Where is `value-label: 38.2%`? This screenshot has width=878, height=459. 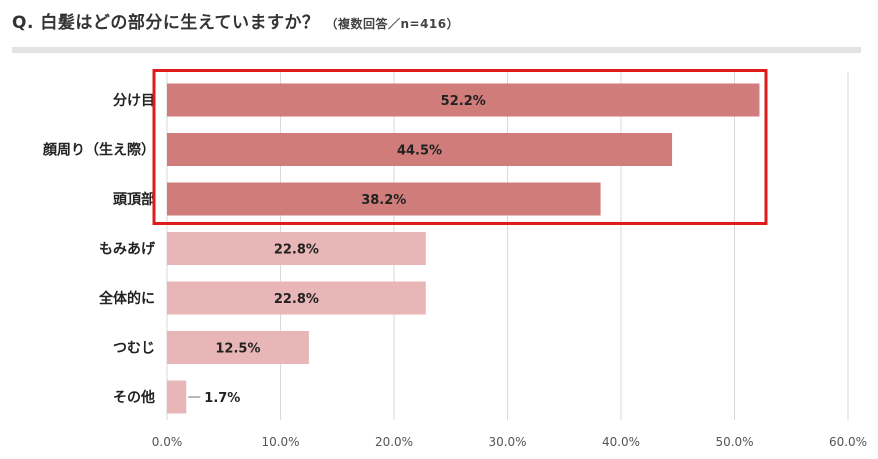 value-label: 38.2% is located at coordinates (383, 200).